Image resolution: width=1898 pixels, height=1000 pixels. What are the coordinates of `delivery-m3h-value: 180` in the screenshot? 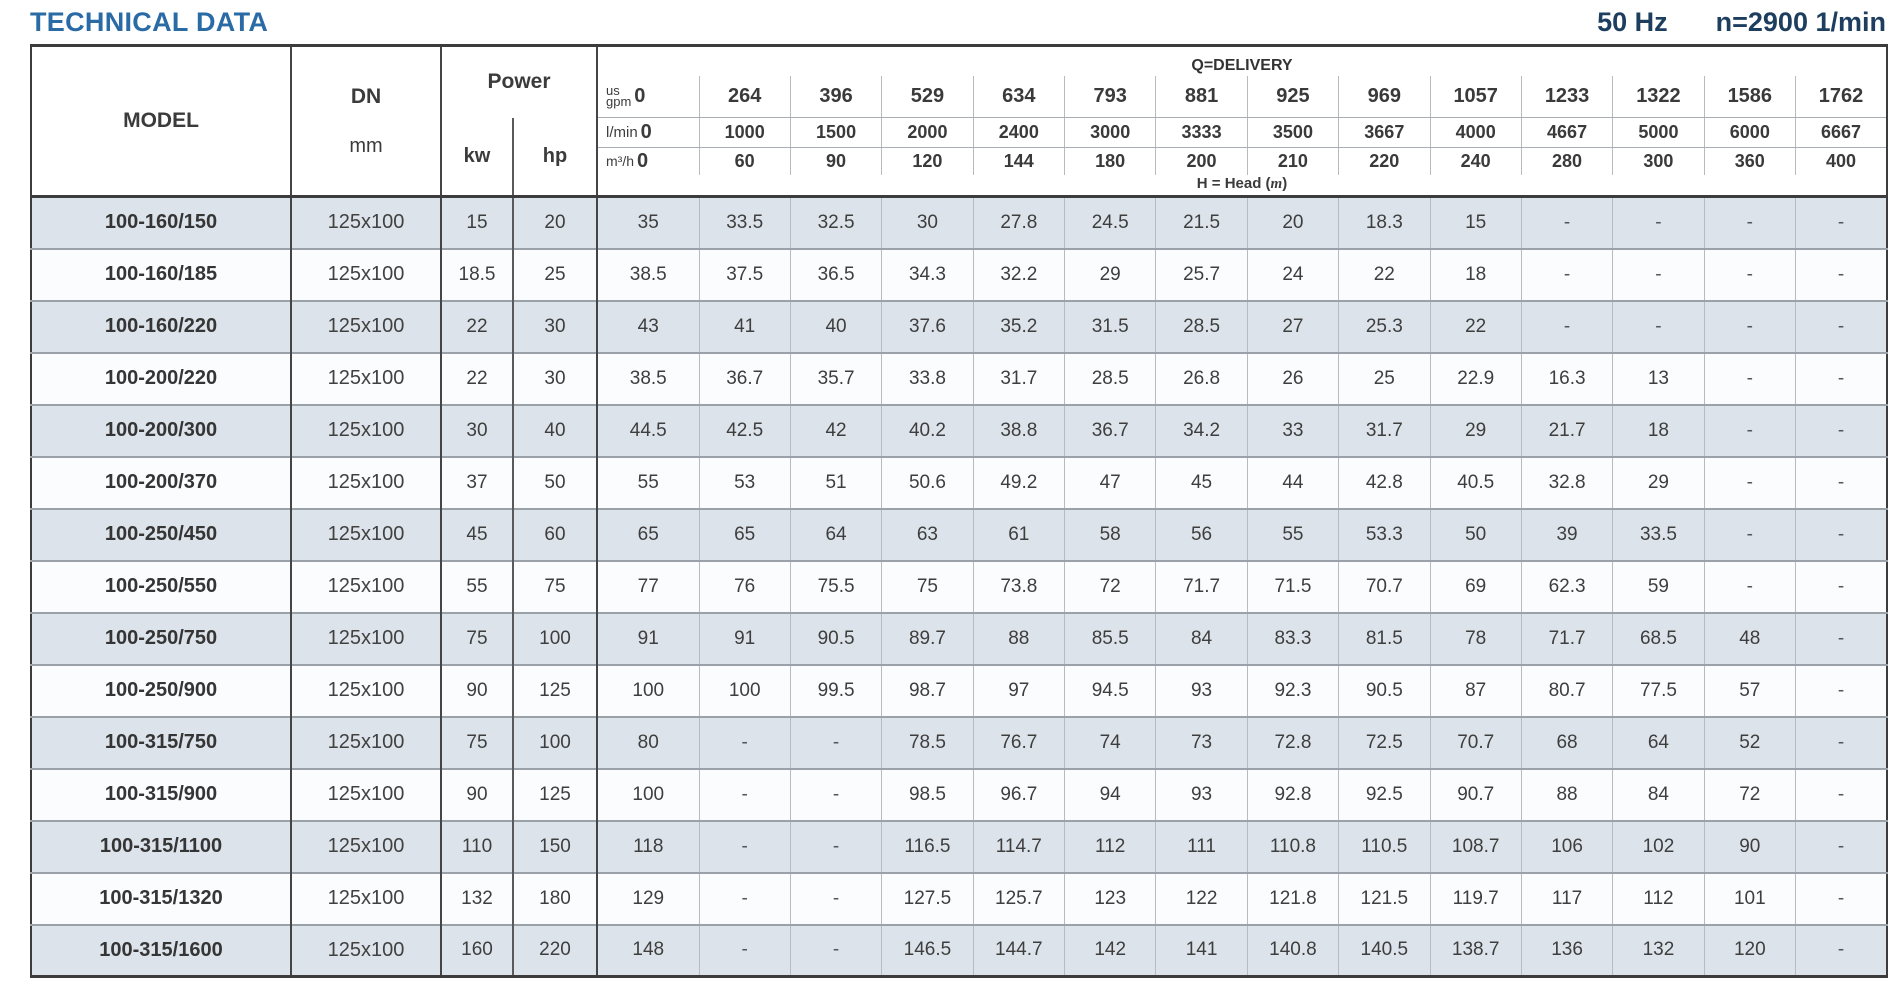 It's located at (1110, 161).